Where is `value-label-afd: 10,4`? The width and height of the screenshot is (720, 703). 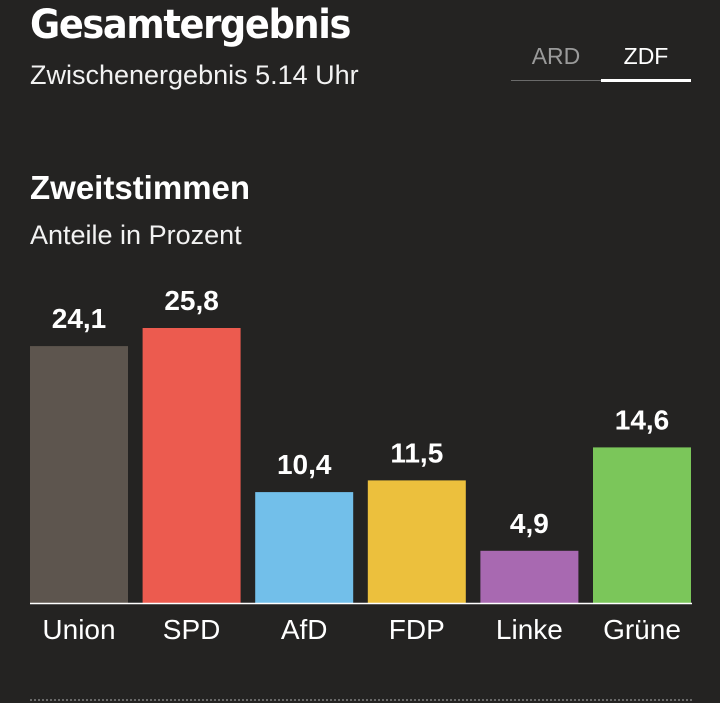
value-label-afd: 10,4 is located at coordinates (304, 464).